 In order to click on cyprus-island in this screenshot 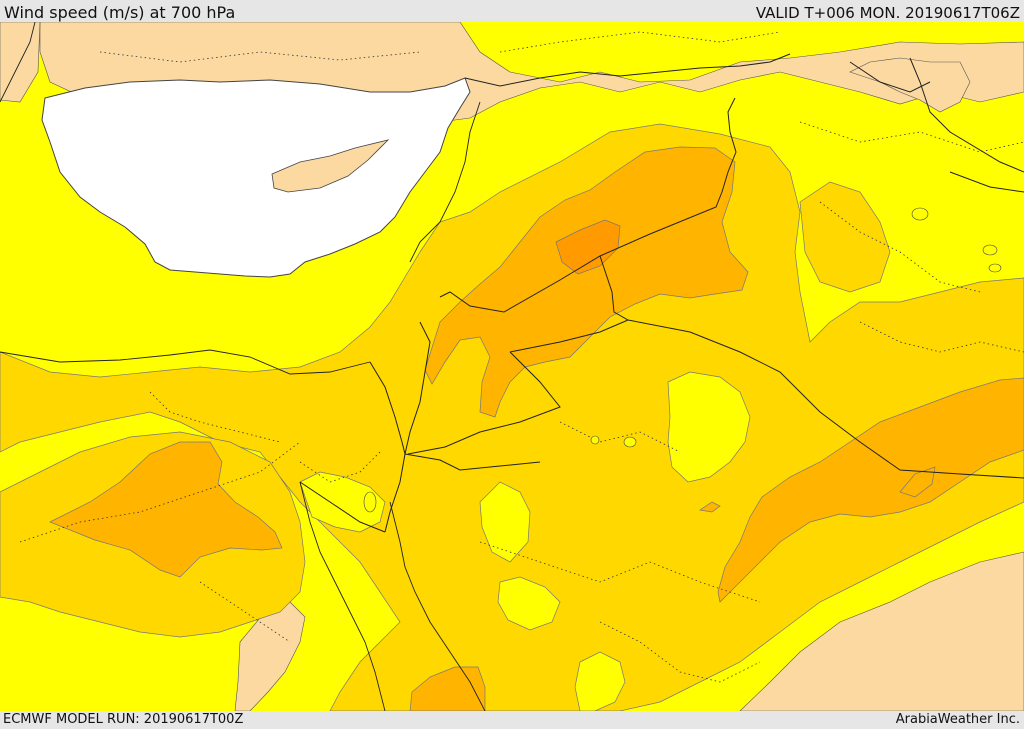, I will do `click(330, 166)`.